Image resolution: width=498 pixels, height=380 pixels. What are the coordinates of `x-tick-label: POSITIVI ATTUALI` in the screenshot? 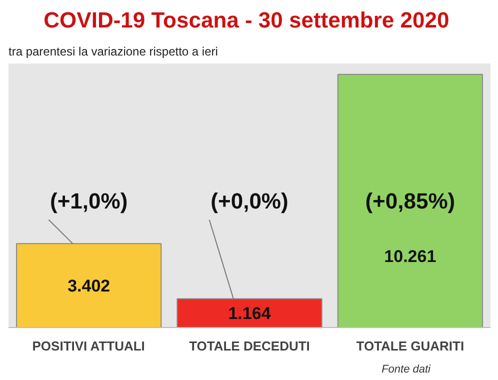 It's located at (88, 346).